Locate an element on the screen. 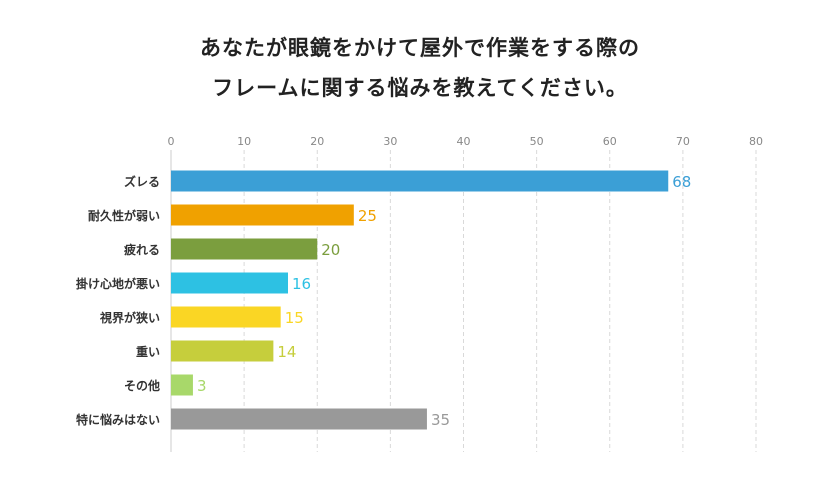 The width and height of the screenshot is (840, 490). data-label: 16 is located at coordinates (301, 284).